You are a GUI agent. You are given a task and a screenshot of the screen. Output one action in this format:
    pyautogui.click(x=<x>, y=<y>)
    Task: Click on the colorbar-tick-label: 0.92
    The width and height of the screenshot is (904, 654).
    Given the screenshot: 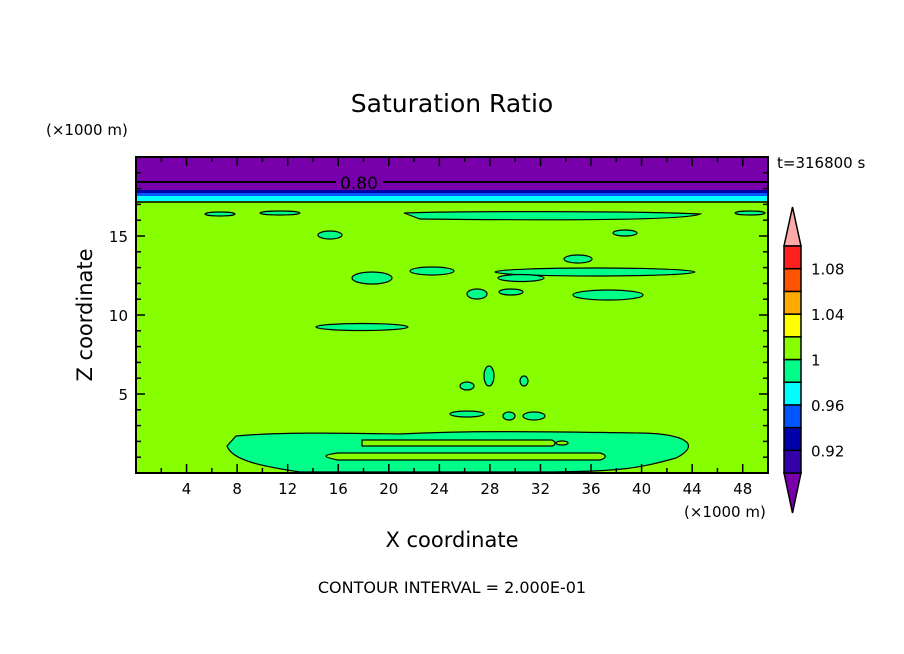 What is the action you would take?
    pyautogui.click(x=827, y=451)
    